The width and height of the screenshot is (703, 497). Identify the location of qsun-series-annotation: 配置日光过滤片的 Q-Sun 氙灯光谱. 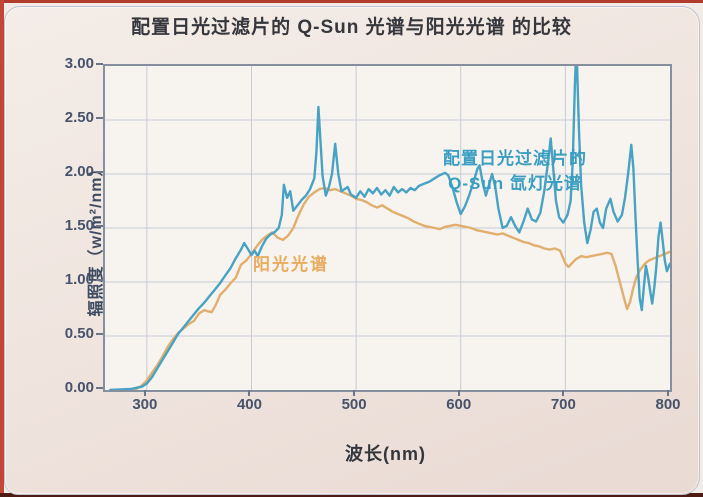
(515, 171).